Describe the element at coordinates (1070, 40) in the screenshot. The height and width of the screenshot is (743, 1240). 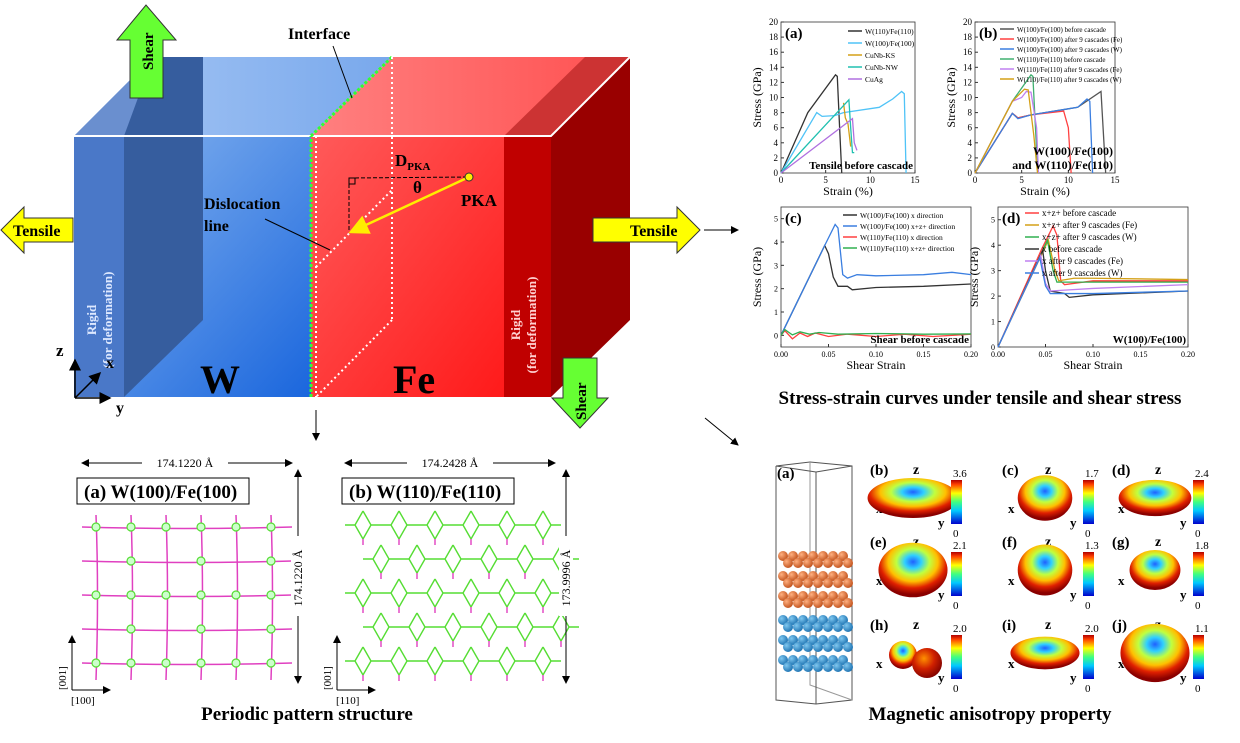
I see `legend-entry: W(100)/Fe(100) after 9 cascades (Fe)` at that location.